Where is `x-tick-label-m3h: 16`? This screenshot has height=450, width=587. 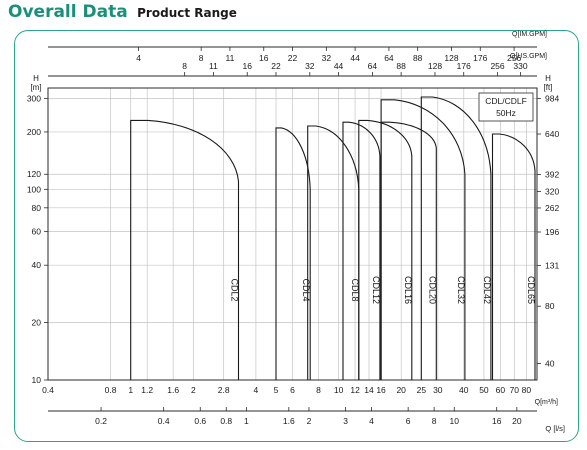 x-tick-label-m3h: 16 is located at coordinates (381, 390).